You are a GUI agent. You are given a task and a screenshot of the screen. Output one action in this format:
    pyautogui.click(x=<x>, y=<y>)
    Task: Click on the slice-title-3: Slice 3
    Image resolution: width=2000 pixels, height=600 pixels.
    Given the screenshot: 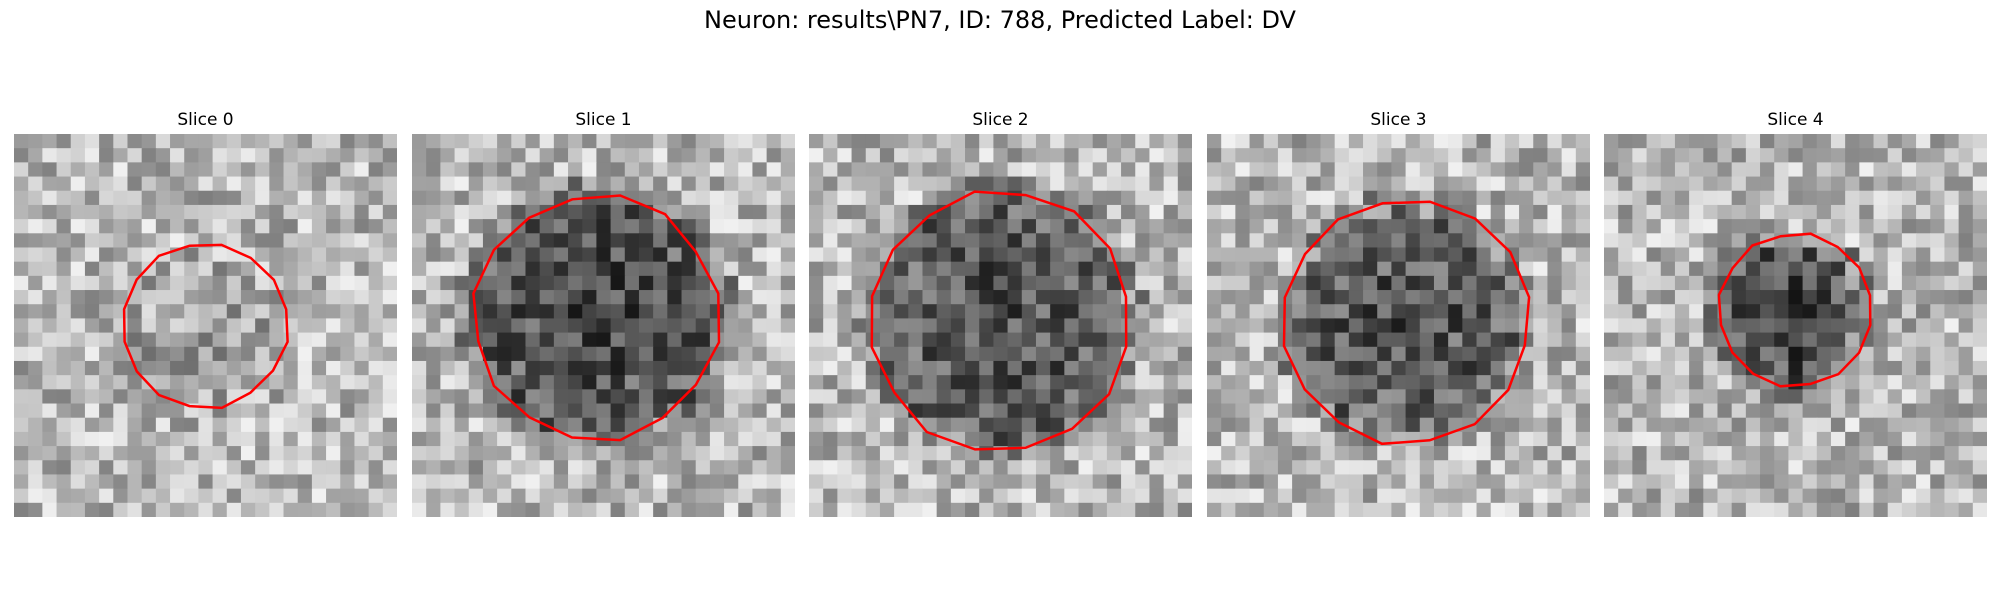 What is the action you would take?
    pyautogui.click(x=1398, y=120)
    